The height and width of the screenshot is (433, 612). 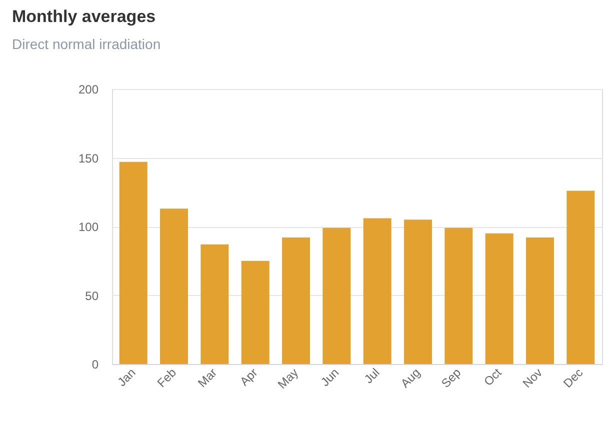 I want to click on x-tick-label: Feb, so click(x=167, y=377).